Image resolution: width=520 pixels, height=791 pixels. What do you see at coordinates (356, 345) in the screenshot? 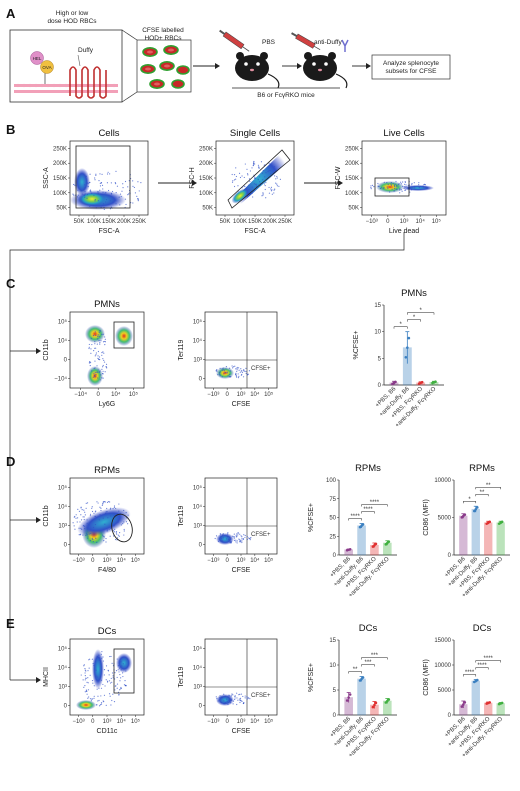
I see `y-axis-label: %CFSE+` at bounding box center [356, 345].